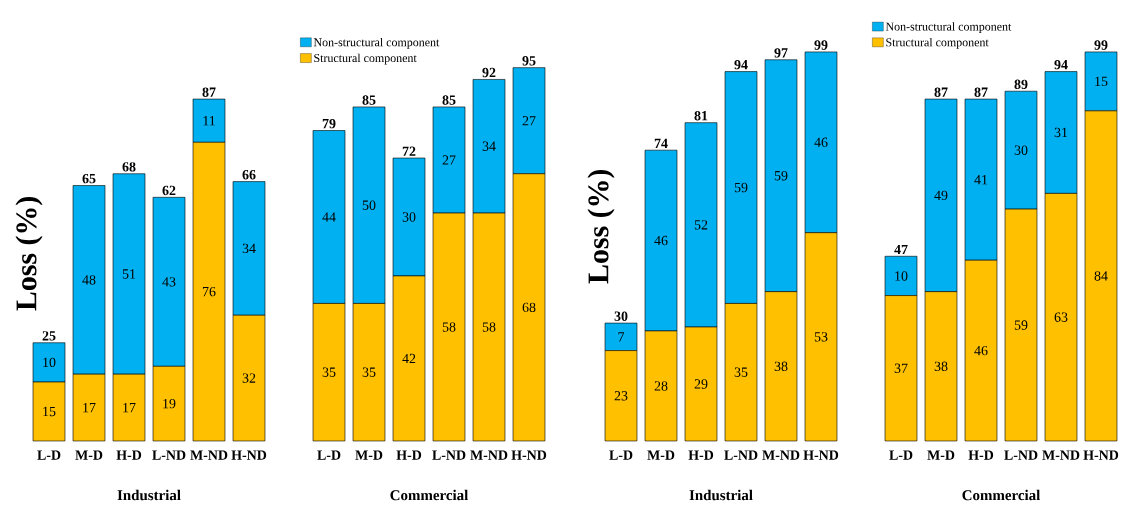  Describe the element at coordinates (209, 121) in the screenshot. I see `data-label: 11` at that location.